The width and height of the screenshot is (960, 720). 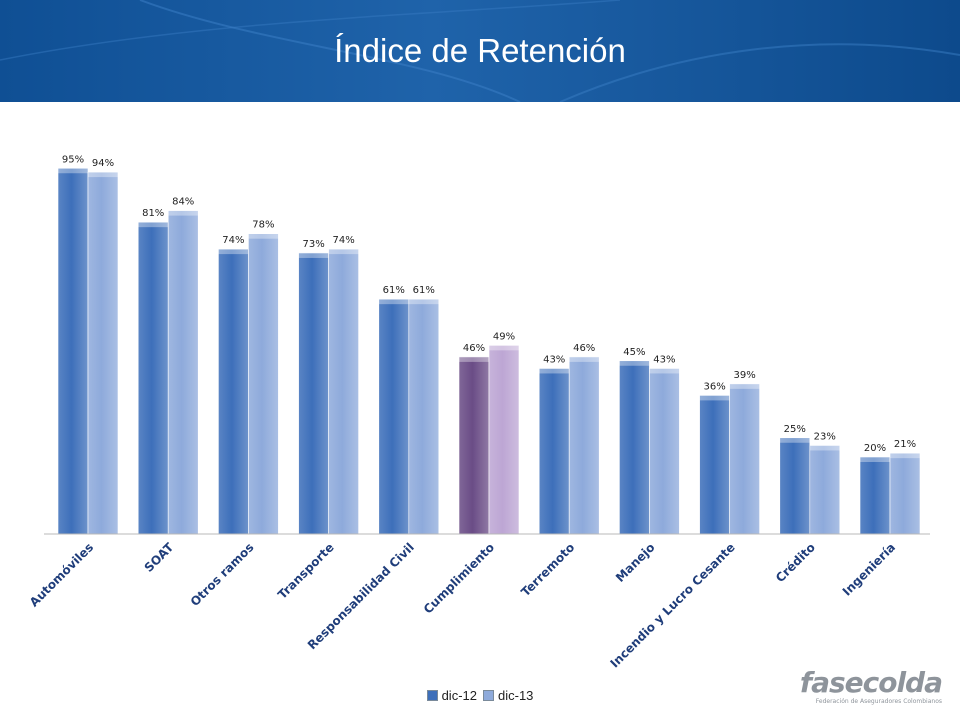 I want to click on page-title: Índice de Retención, so click(x=480, y=50).